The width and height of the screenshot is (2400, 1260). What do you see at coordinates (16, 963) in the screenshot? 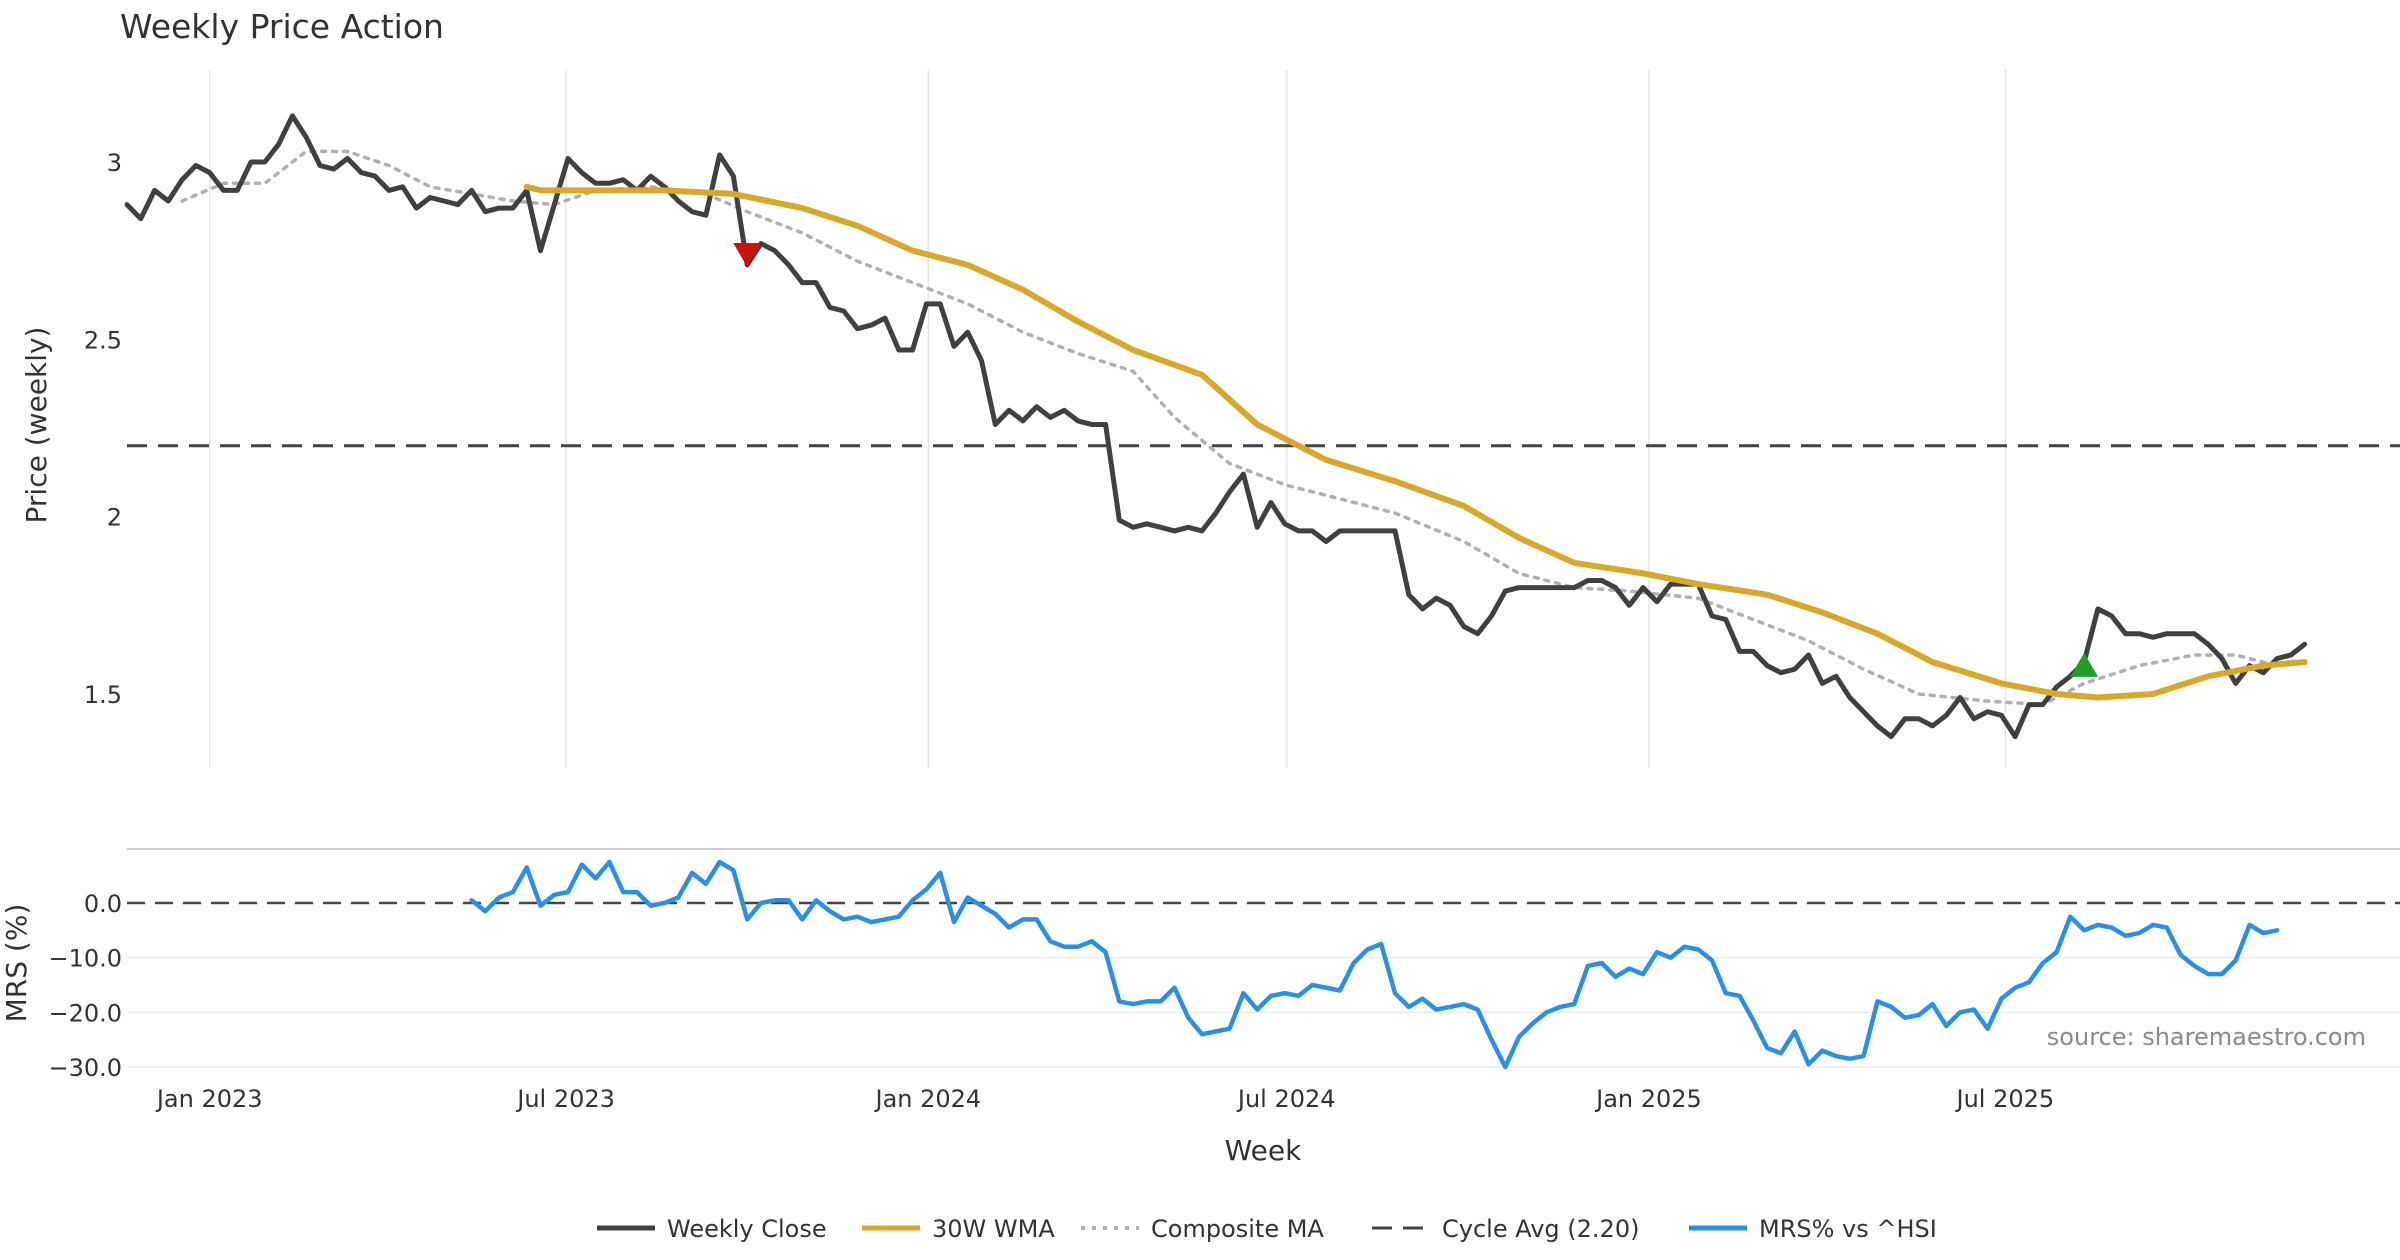
I see `mrs-y-axis-label: MRS (%)` at bounding box center [16, 963].